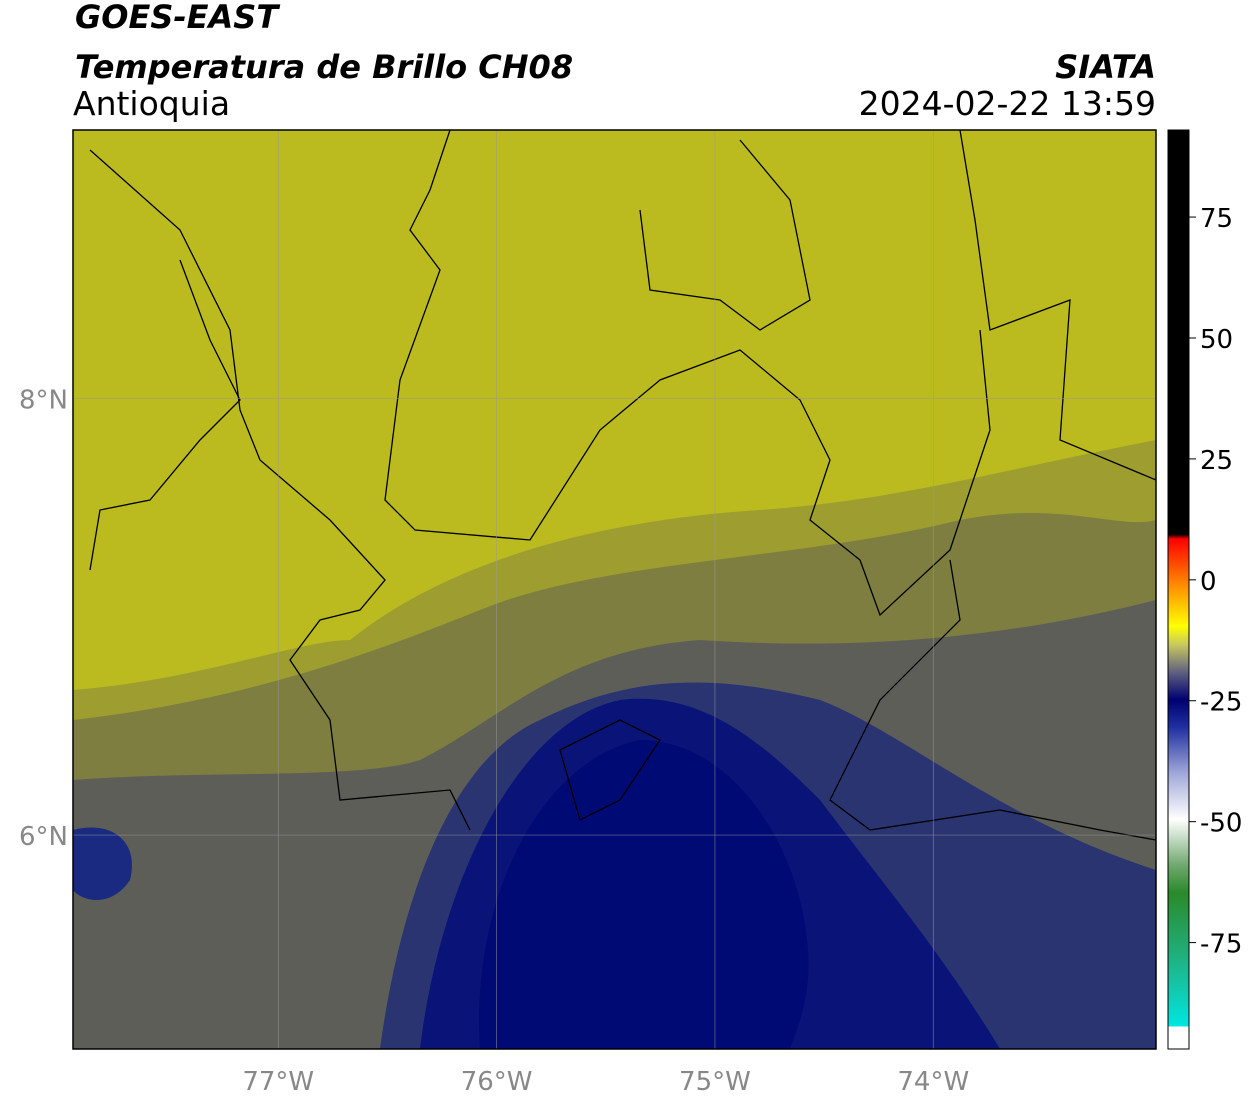 This screenshot has width=1252, height=1103. Describe the element at coordinates (177, 18) in the screenshot. I see `satellite-title: GOES-EAST` at that location.